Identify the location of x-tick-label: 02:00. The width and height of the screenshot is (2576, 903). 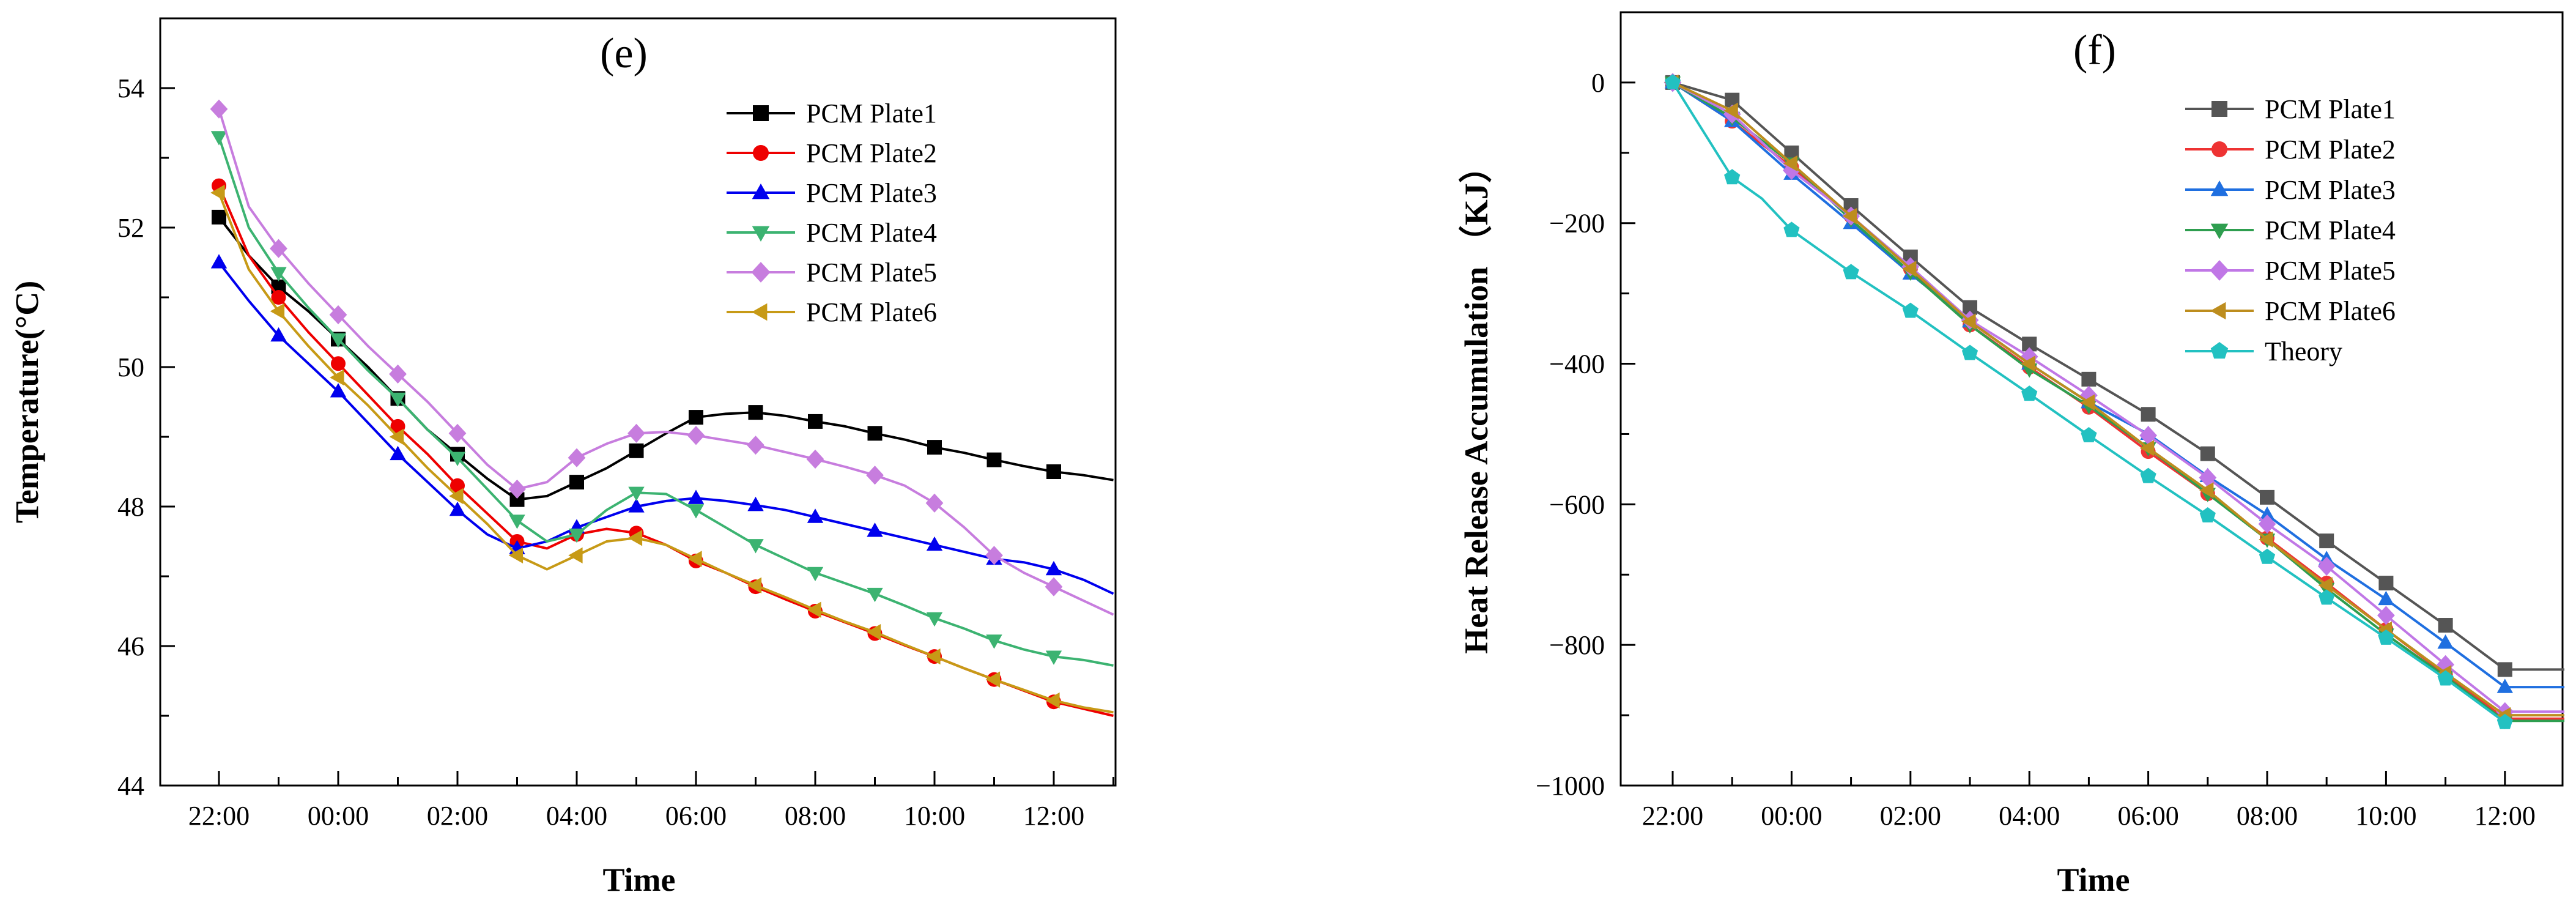
(457, 816).